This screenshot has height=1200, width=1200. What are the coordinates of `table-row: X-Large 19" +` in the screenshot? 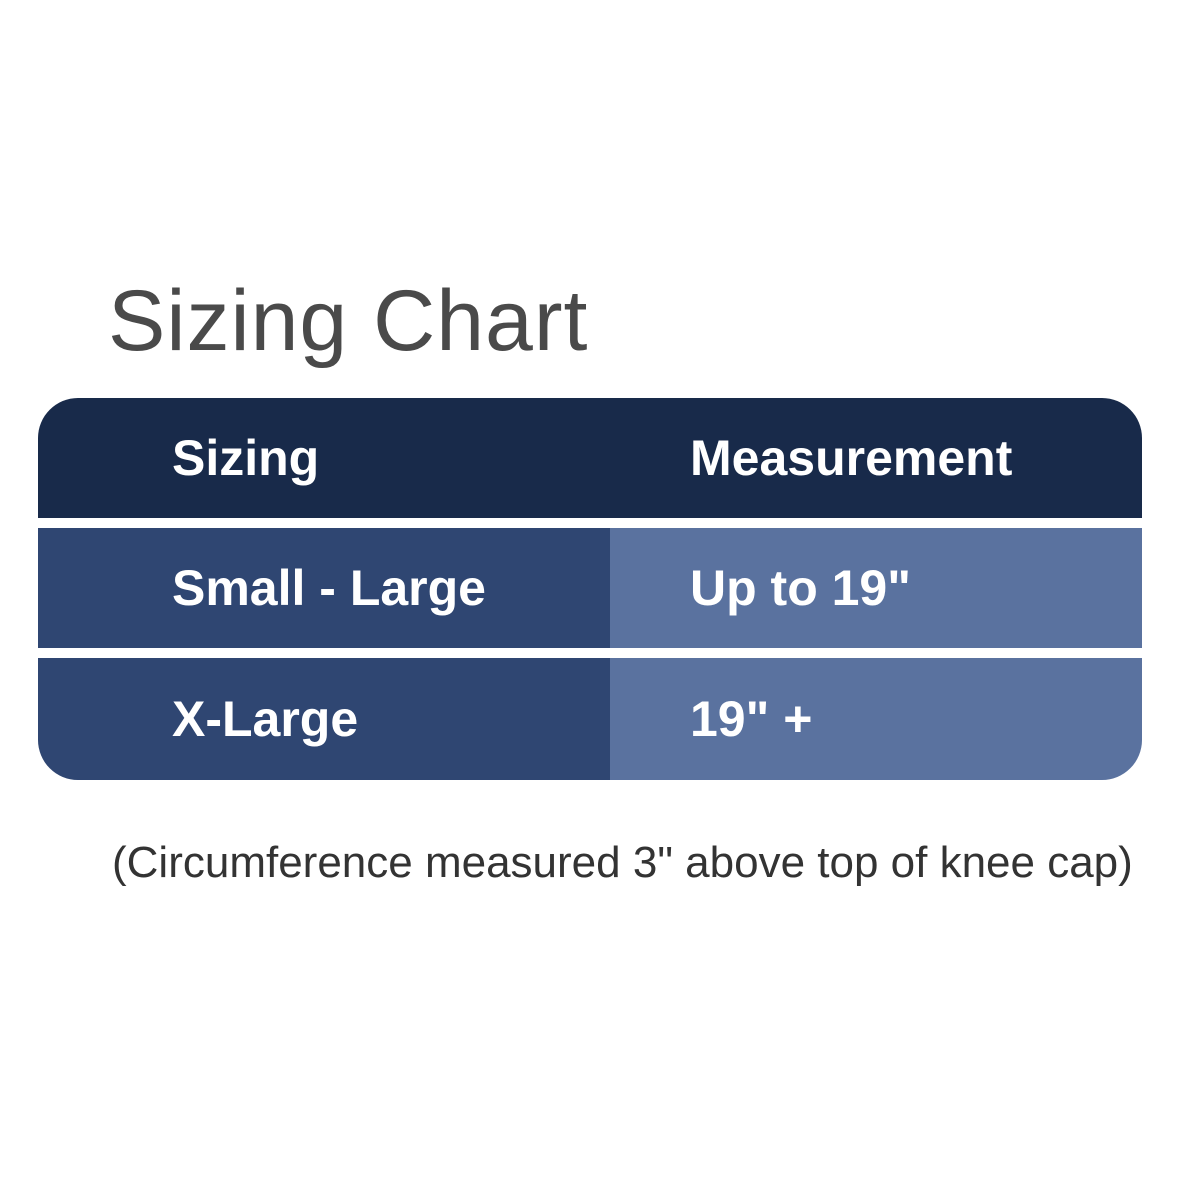 It's located at (590, 719).